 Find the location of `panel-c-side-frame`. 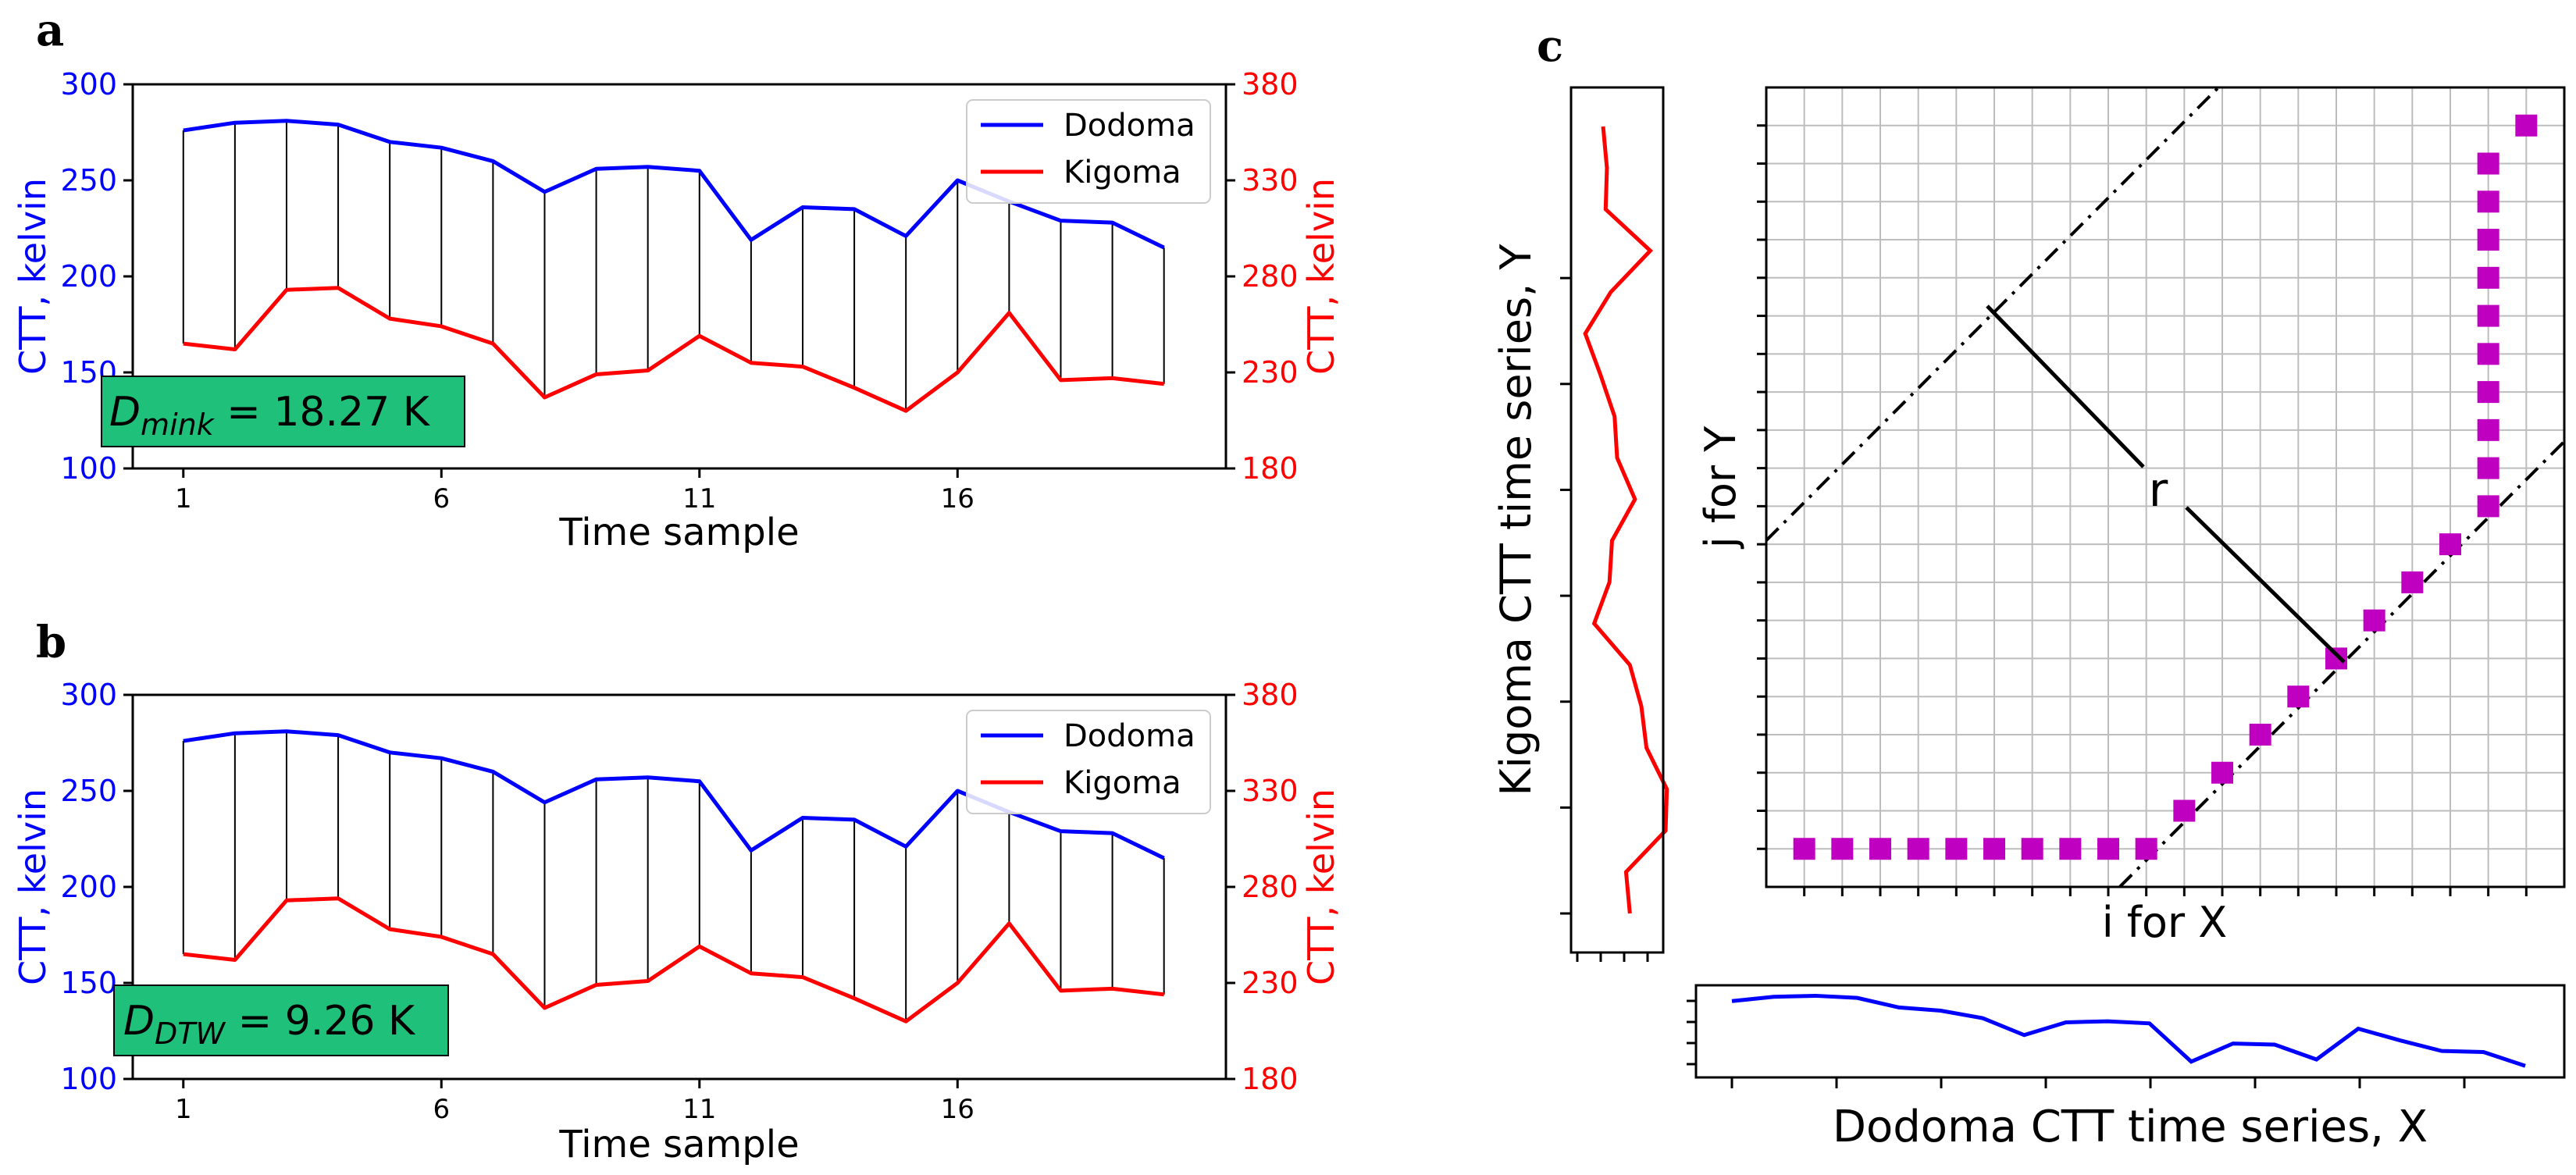

panel-c-side-frame is located at coordinates (1617, 520).